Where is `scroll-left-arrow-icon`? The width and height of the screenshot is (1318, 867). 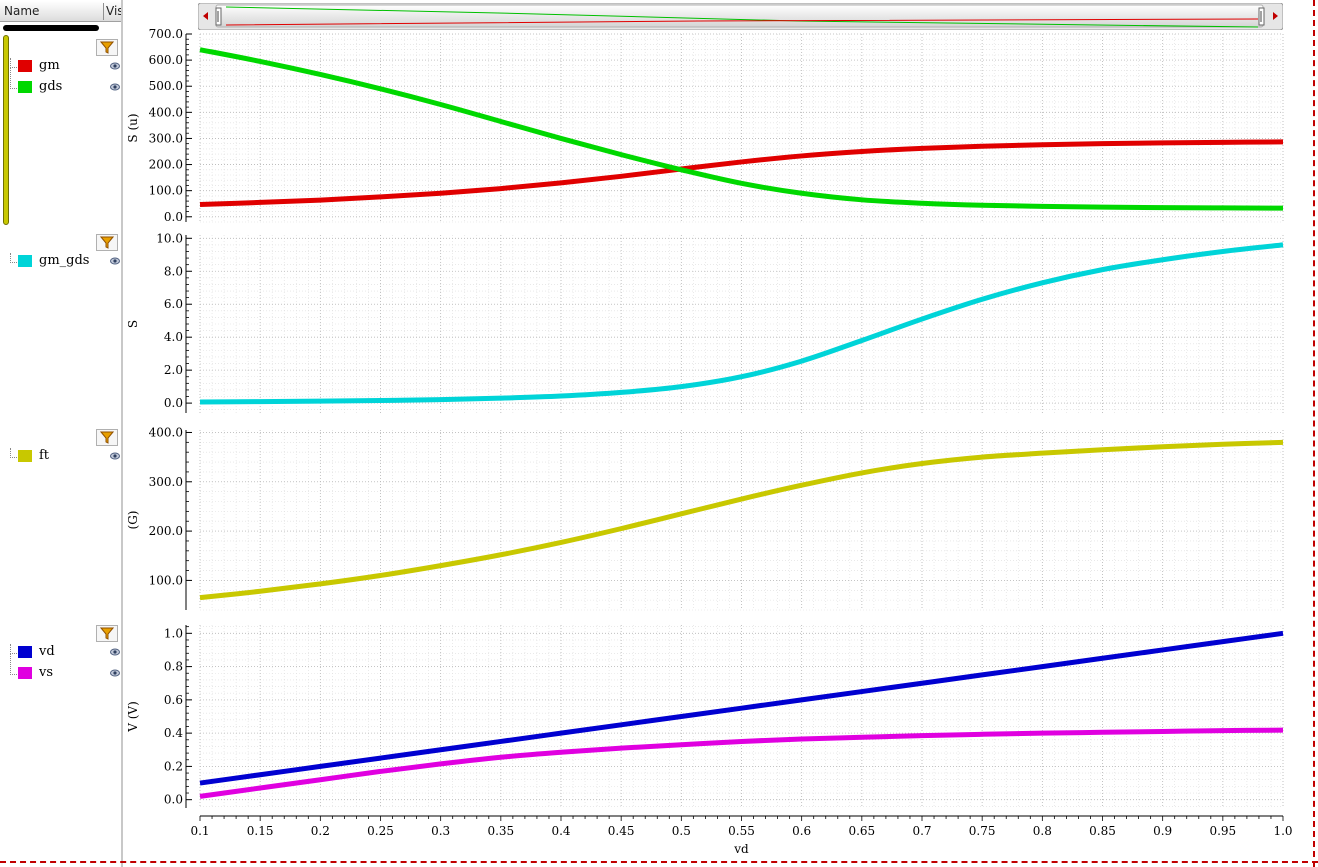
scroll-left-arrow-icon is located at coordinates (205, 16).